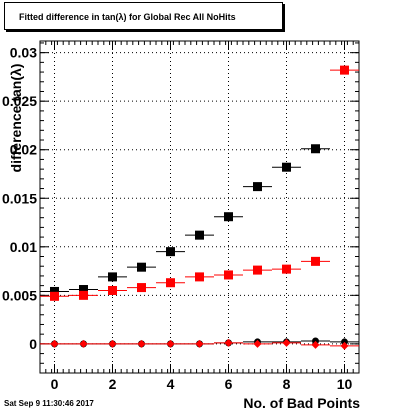  Describe the element at coordinates (19, 101) in the screenshot. I see `y-tick-label: 0.025` at that location.